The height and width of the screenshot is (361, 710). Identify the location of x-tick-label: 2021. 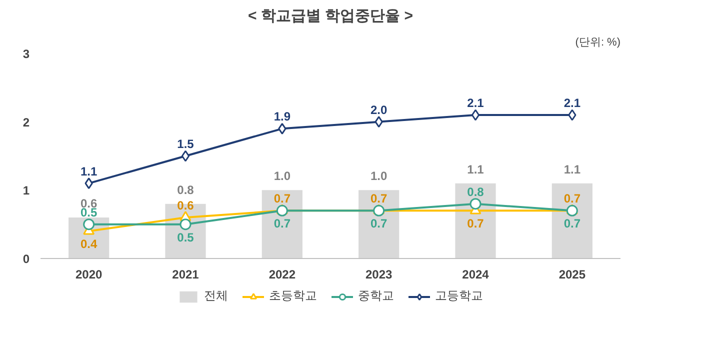
(186, 275).